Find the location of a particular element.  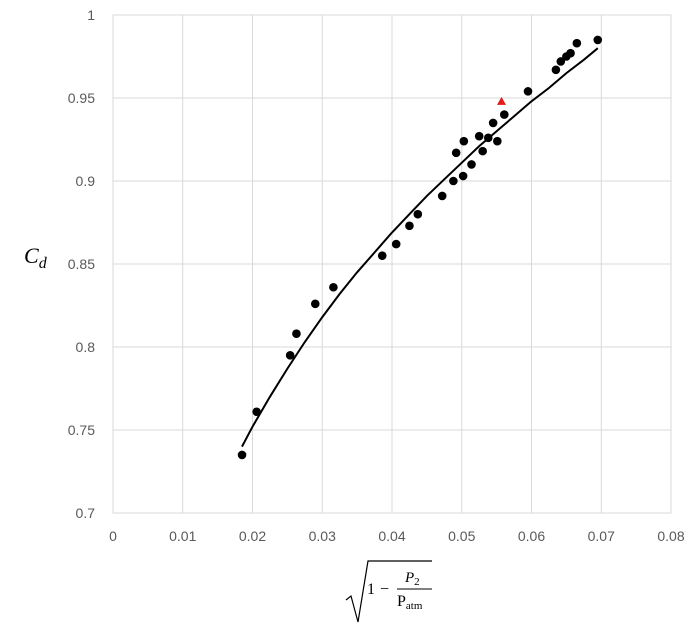

y-tick-labels: 0.7 0.75 0.8 0.85 0.9 0.95 1 is located at coordinates (81, 264).